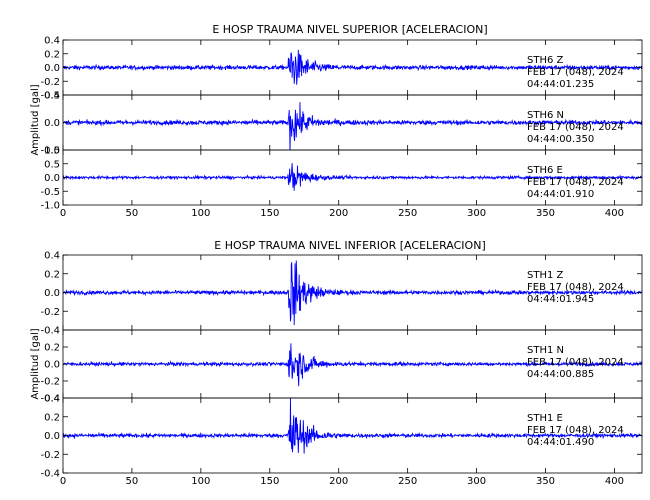 The image size is (650, 500). I want to click on station-label: STH6 N, so click(545, 115).